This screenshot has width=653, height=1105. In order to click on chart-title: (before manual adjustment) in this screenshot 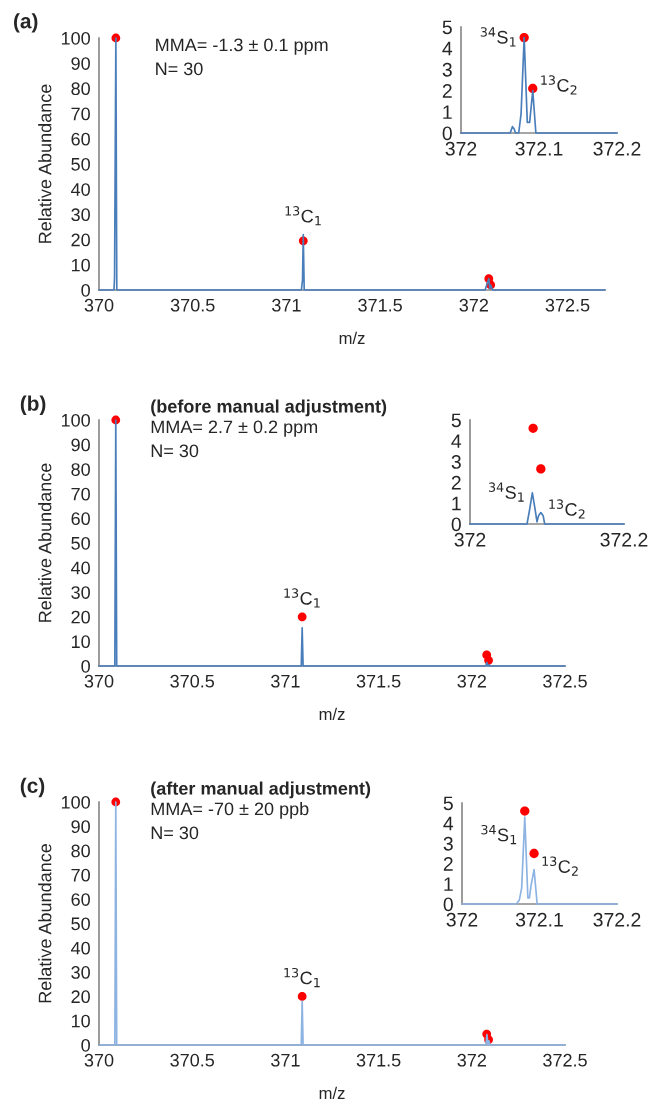, I will do `click(269, 408)`.